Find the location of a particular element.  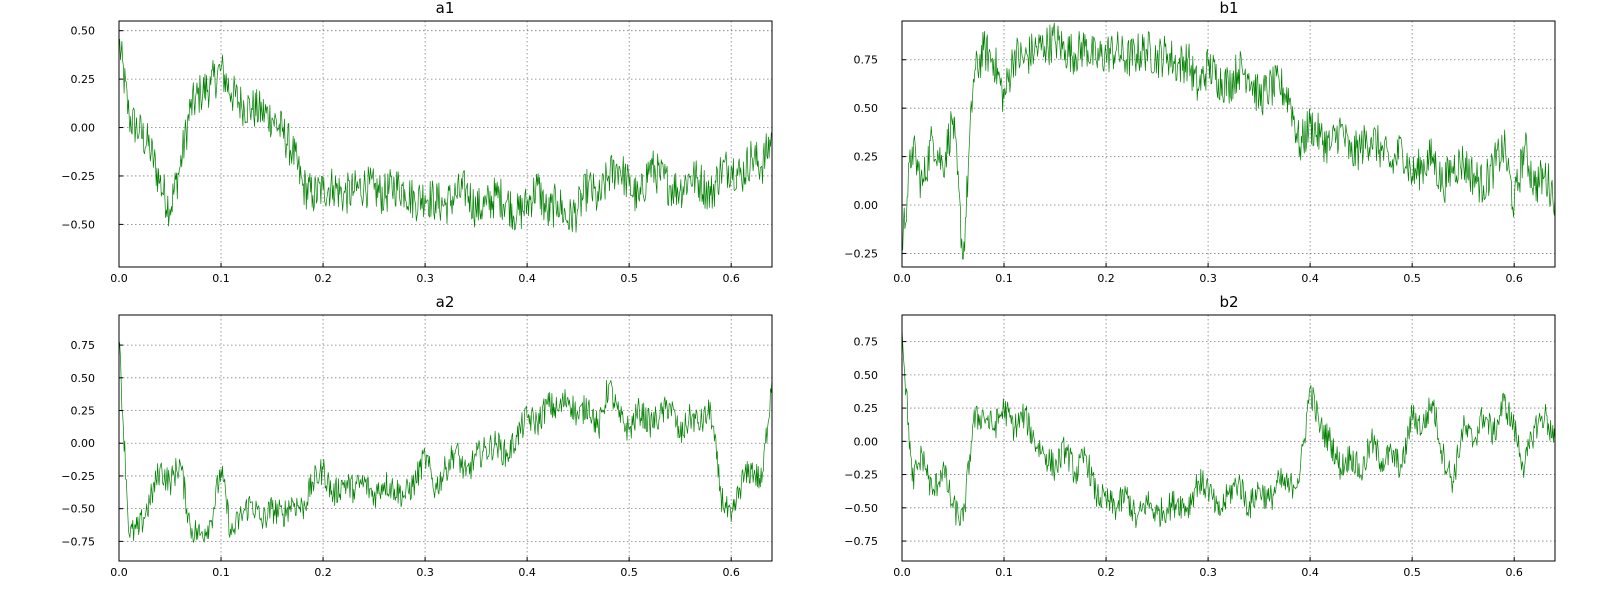

panel-title-a1: a1 is located at coordinates (445, 8).